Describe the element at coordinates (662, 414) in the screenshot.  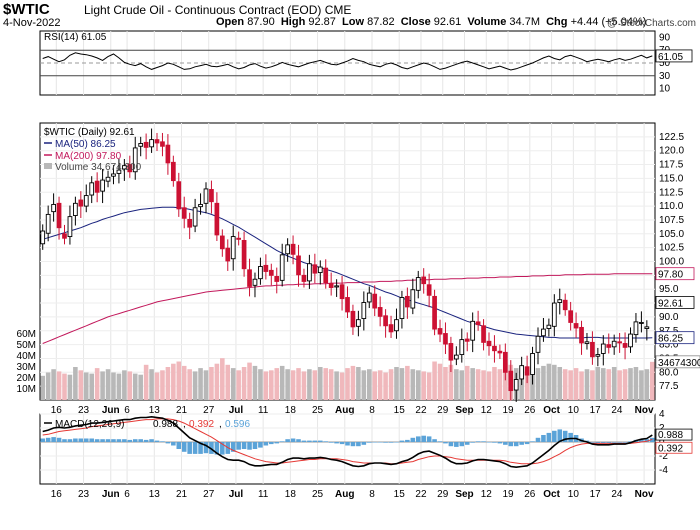
I see `macd-y-tick: 4` at that location.